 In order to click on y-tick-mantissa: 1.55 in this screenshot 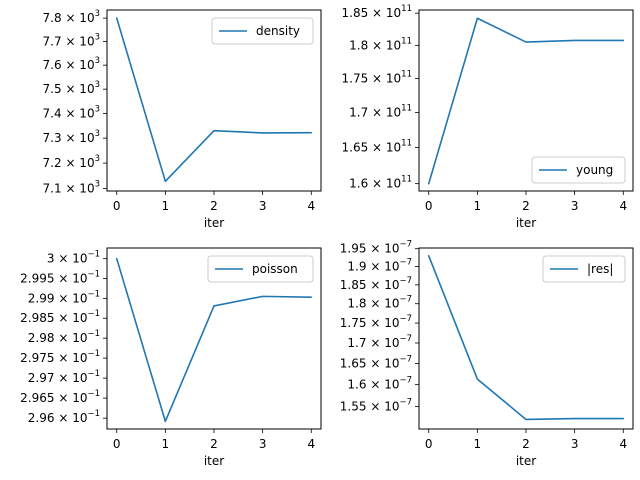, I will do `click(353, 406)`.